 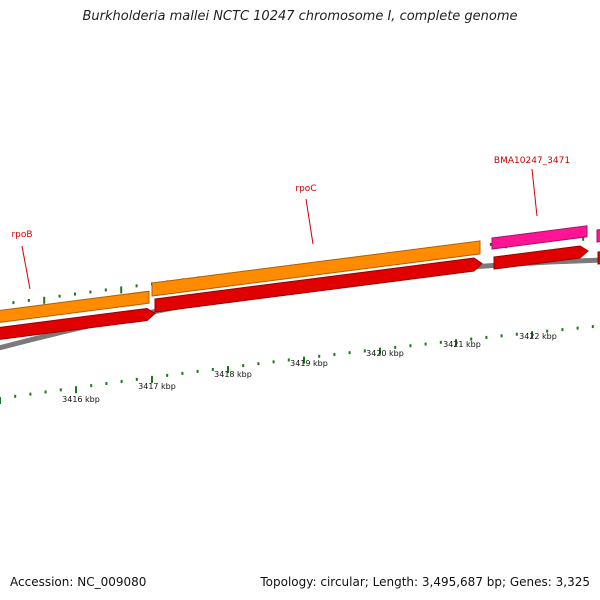 What do you see at coordinates (157, 386) in the screenshot?
I see `scale-label: 3417 kbp` at bounding box center [157, 386].